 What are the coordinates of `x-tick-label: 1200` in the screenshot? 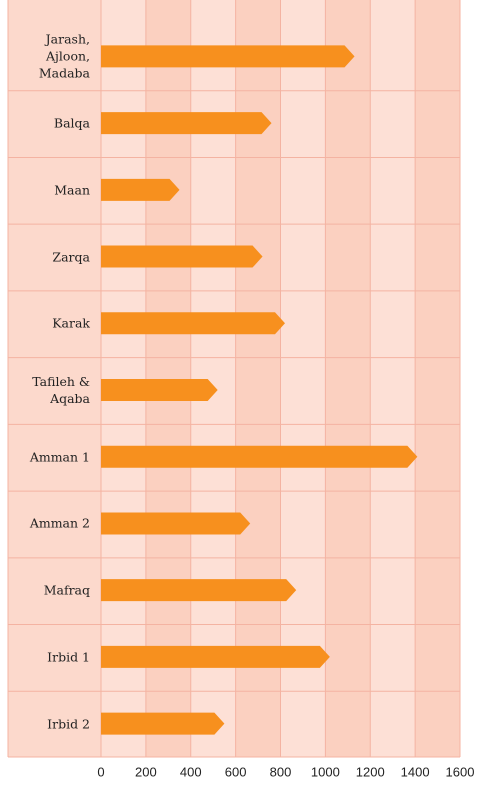 It's located at (370, 771).